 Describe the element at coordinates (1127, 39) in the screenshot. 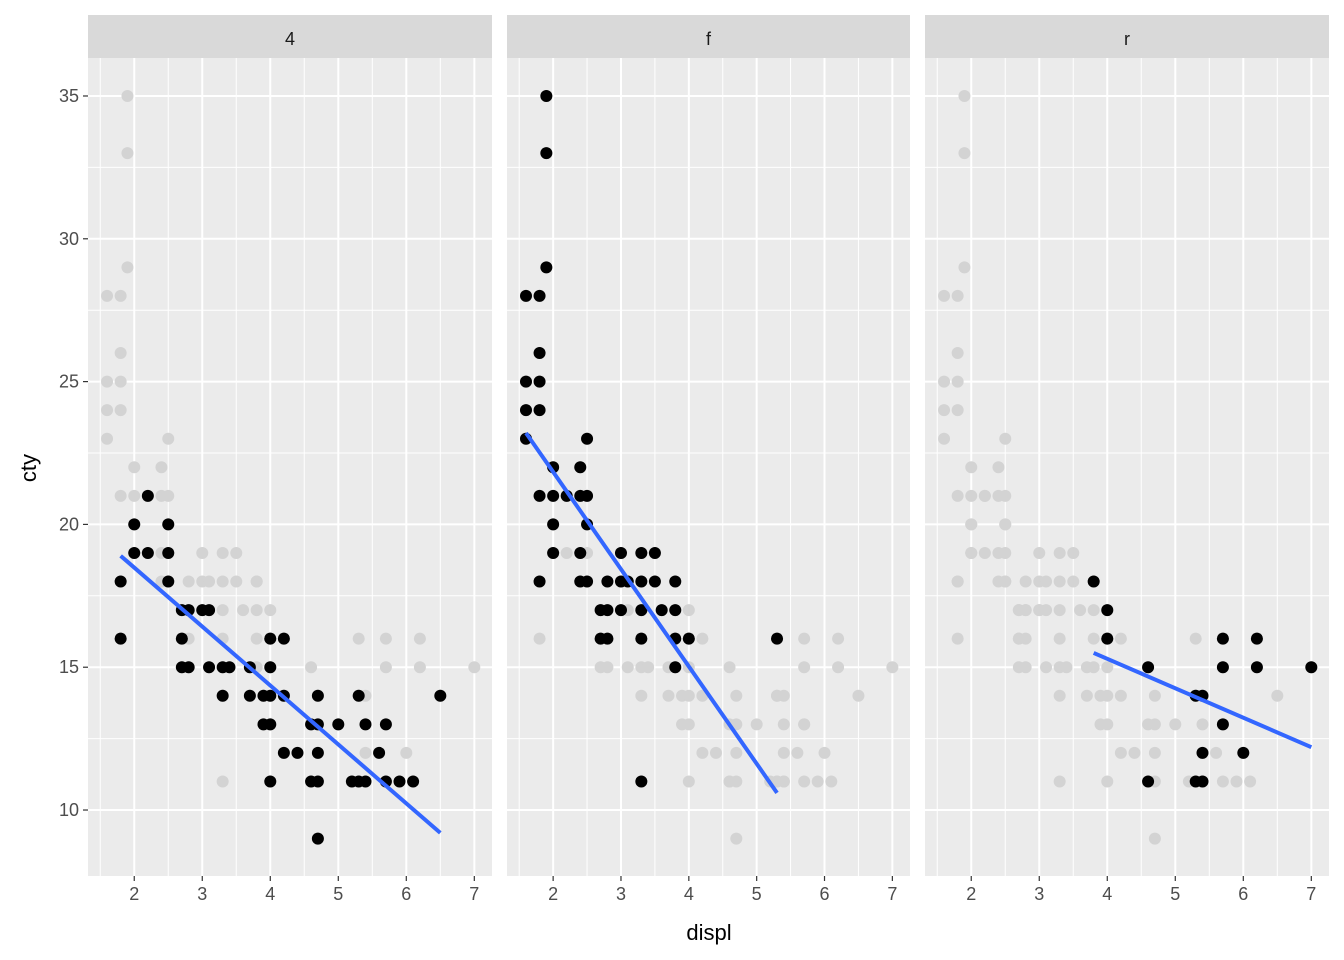

I see `facet-strip-label: r` at that location.